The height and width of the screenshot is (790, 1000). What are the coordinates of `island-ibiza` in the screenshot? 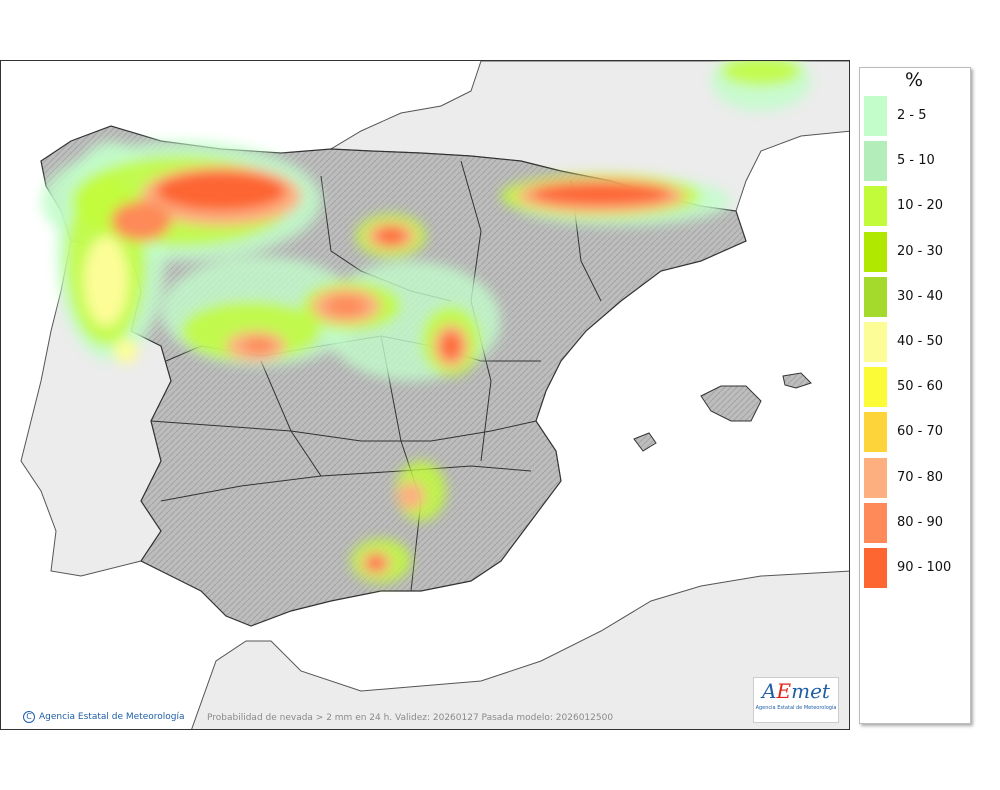 It's located at (645, 442).